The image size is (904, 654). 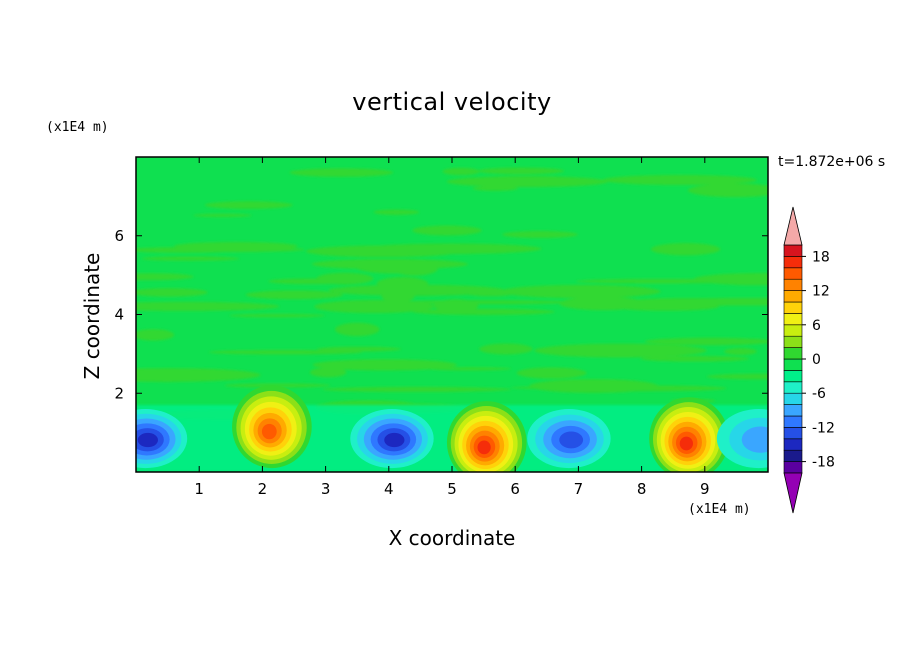 What do you see at coordinates (793, 493) in the screenshot?
I see `colorbar-extend-low` at bounding box center [793, 493].